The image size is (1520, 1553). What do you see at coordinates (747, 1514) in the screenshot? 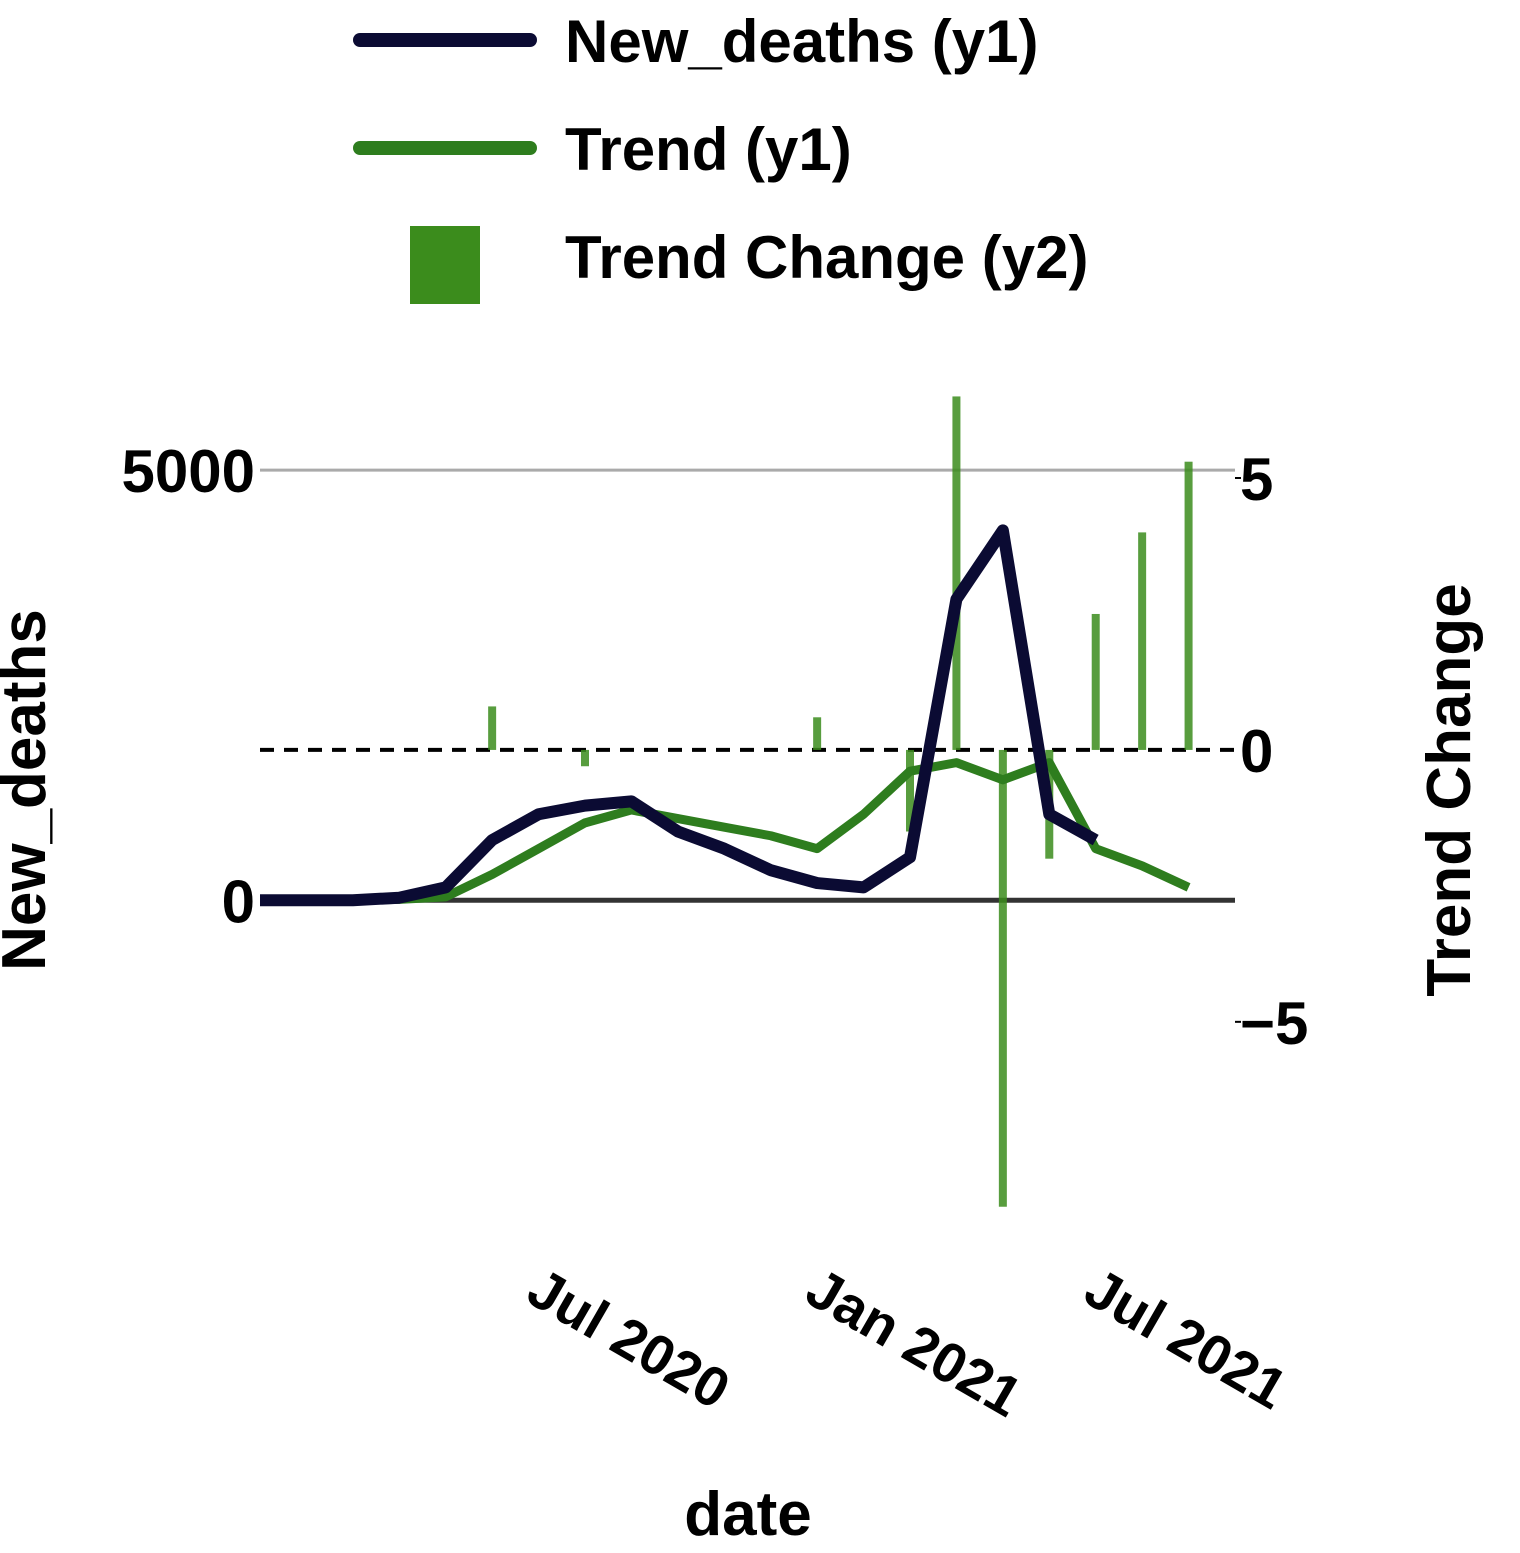
I see `x-axis-label: date` at bounding box center [747, 1514].